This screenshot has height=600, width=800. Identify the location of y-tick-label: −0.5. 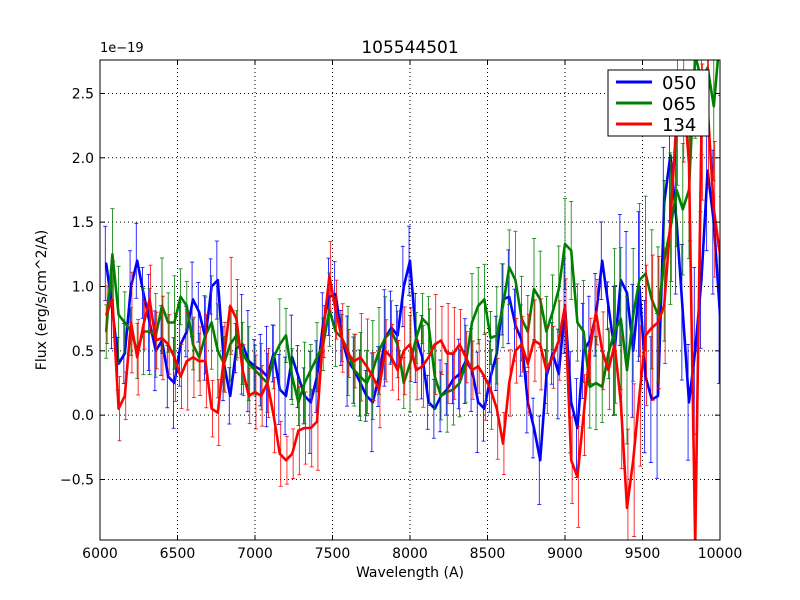
(77, 481).